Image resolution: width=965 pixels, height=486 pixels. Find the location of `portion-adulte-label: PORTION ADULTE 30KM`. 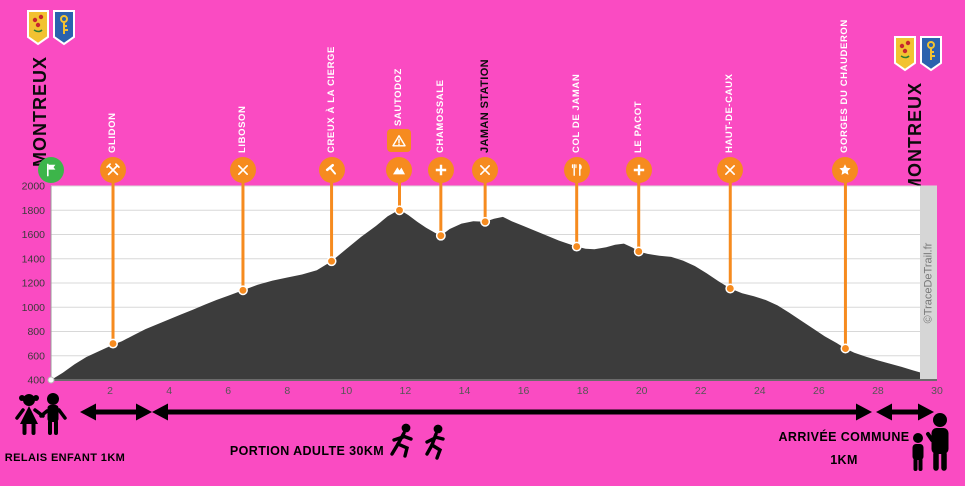

portion-adulte-label: PORTION ADULTE 30KM is located at coordinates (307, 451).